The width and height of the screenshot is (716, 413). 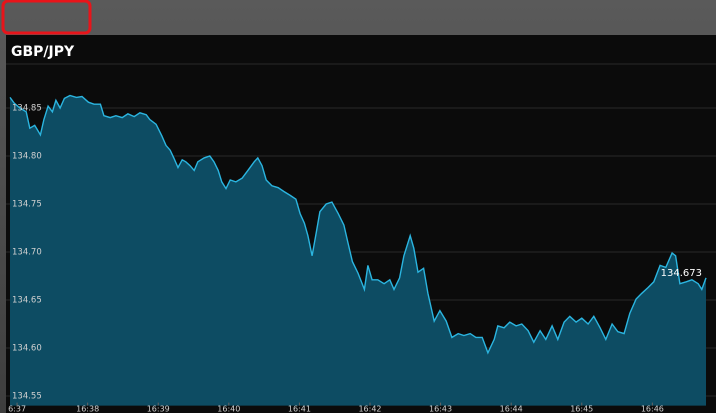 What do you see at coordinates (369, 409) in the screenshot?
I see `x-tick-label: 16:42` at bounding box center [369, 409].